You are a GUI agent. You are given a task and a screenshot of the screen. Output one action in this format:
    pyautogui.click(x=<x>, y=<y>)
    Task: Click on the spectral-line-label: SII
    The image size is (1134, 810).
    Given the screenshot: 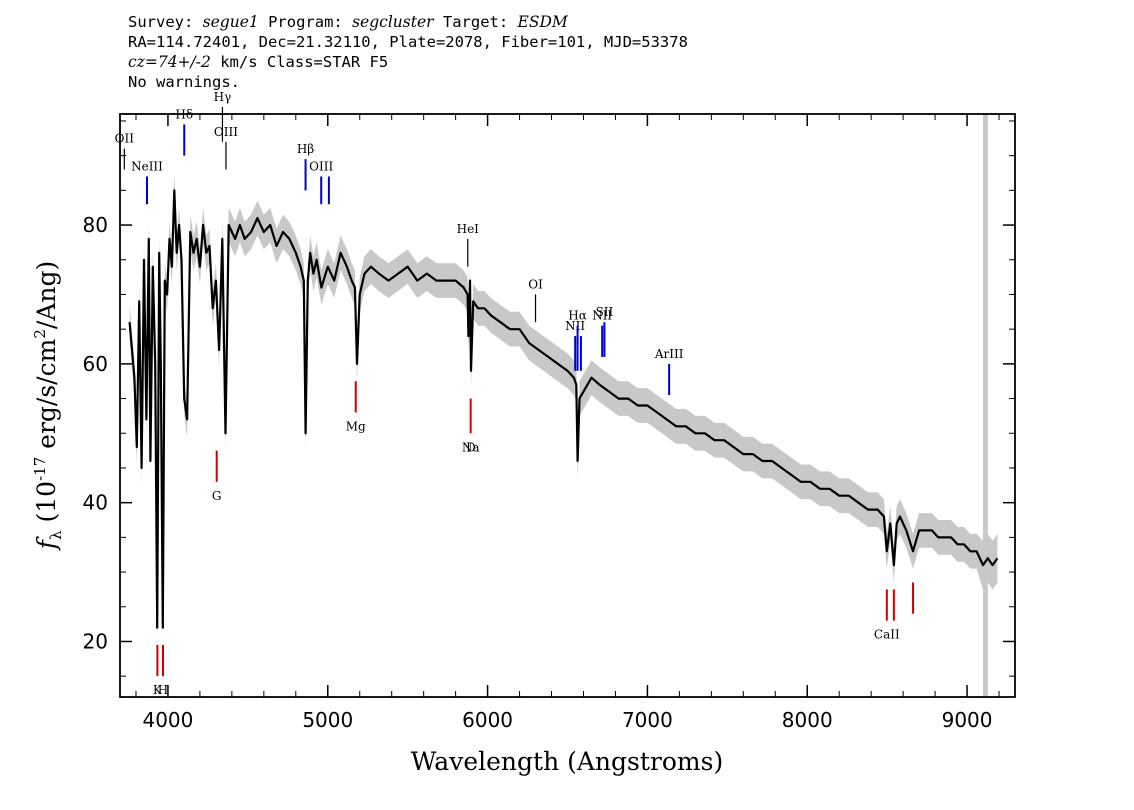 What is the action you would take?
    pyautogui.click(x=605, y=312)
    